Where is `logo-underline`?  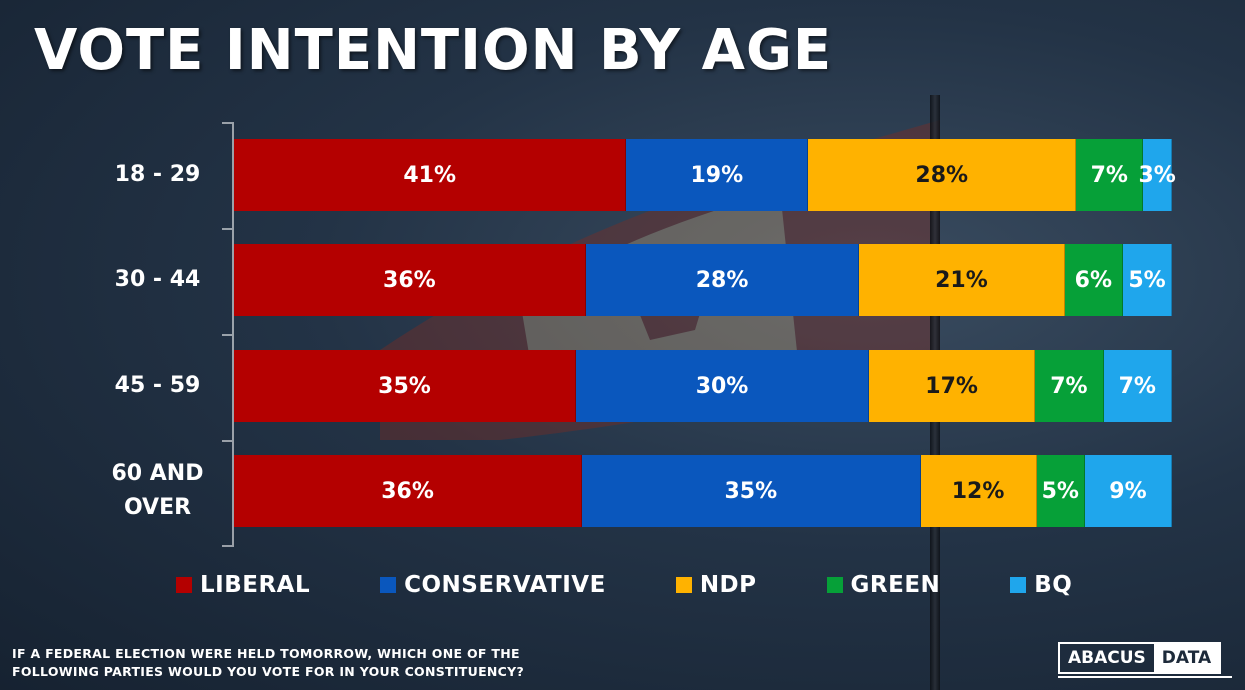
logo-underline is located at coordinates (1145, 679).